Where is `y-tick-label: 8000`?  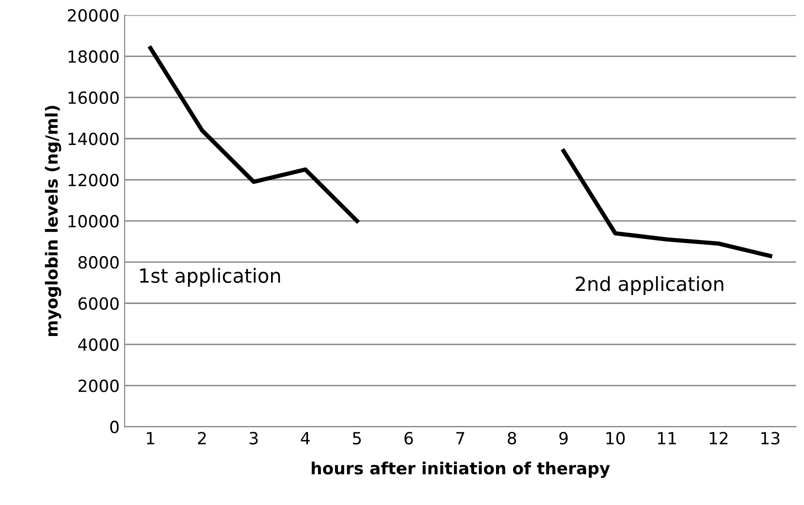
y-tick-label: 8000 is located at coordinates (98, 262).